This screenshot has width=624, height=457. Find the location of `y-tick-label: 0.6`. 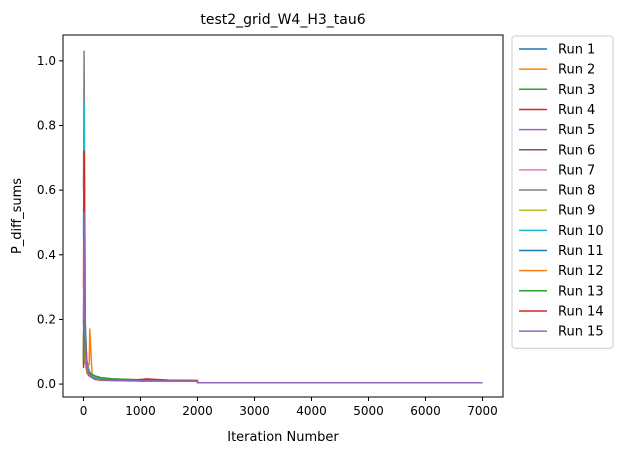

y-tick-label: 0.6 is located at coordinates (46, 190).